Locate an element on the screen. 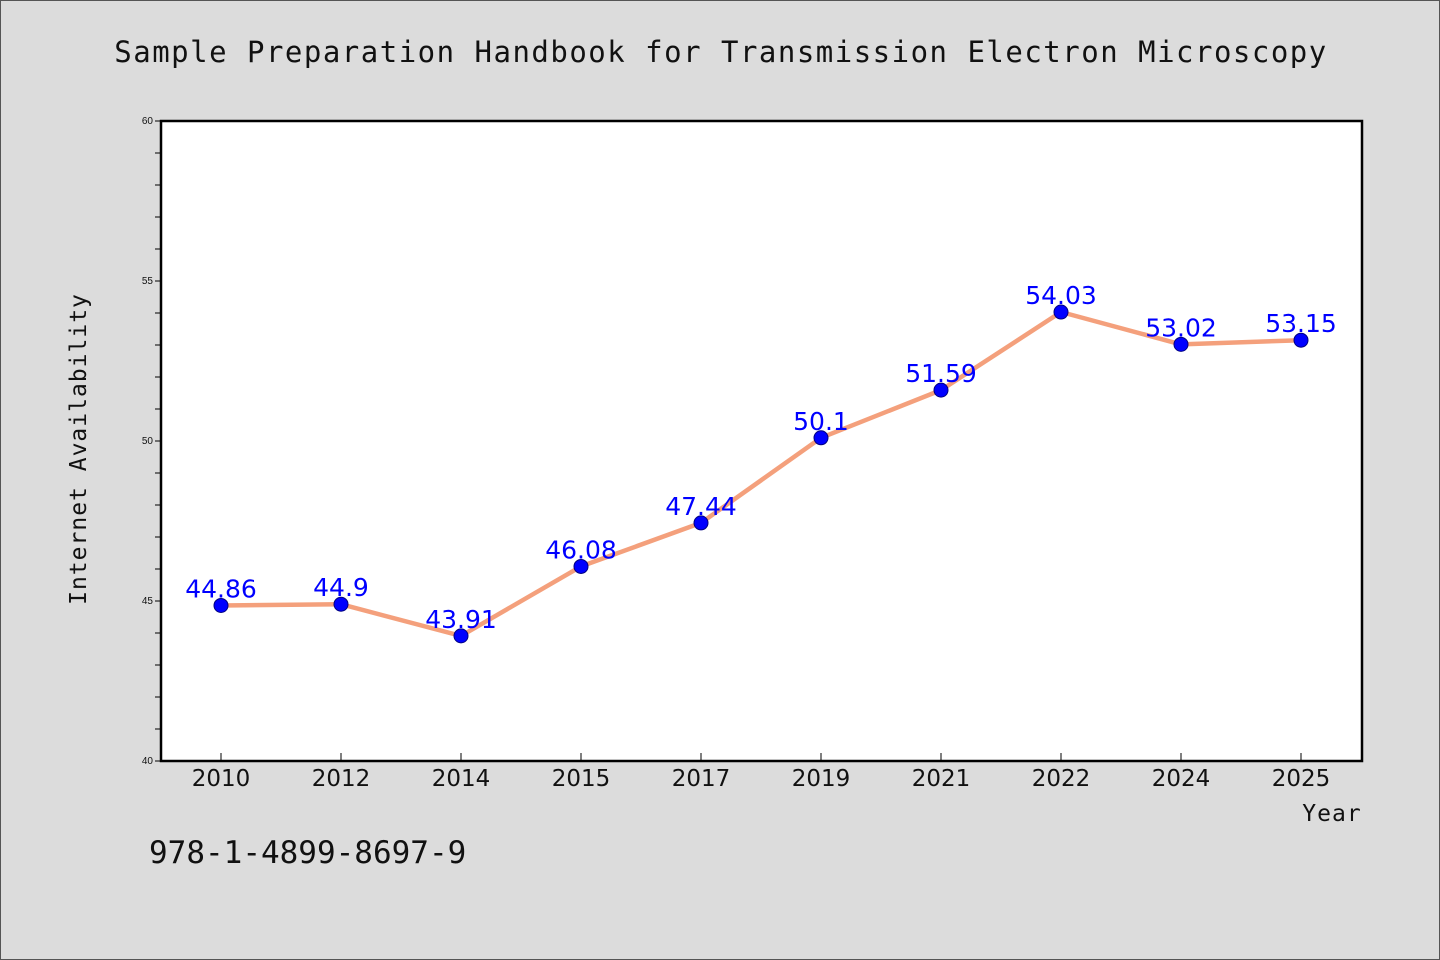  x-tick-label: 2022 is located at coordinates (1061, 779).